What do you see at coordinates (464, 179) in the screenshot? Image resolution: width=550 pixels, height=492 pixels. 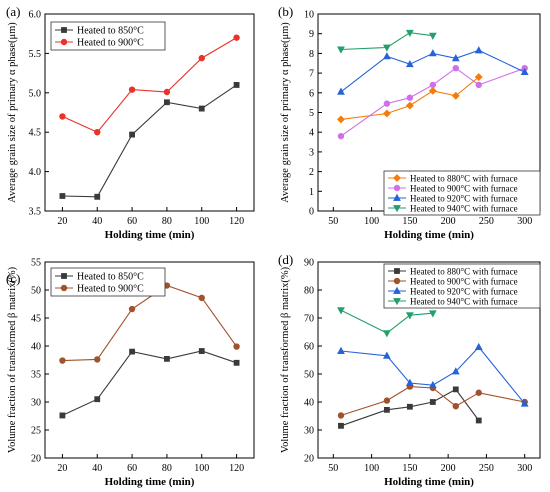 I see `legend-label: Heated to 880°C with furnace` at bounding box center [464, 179].